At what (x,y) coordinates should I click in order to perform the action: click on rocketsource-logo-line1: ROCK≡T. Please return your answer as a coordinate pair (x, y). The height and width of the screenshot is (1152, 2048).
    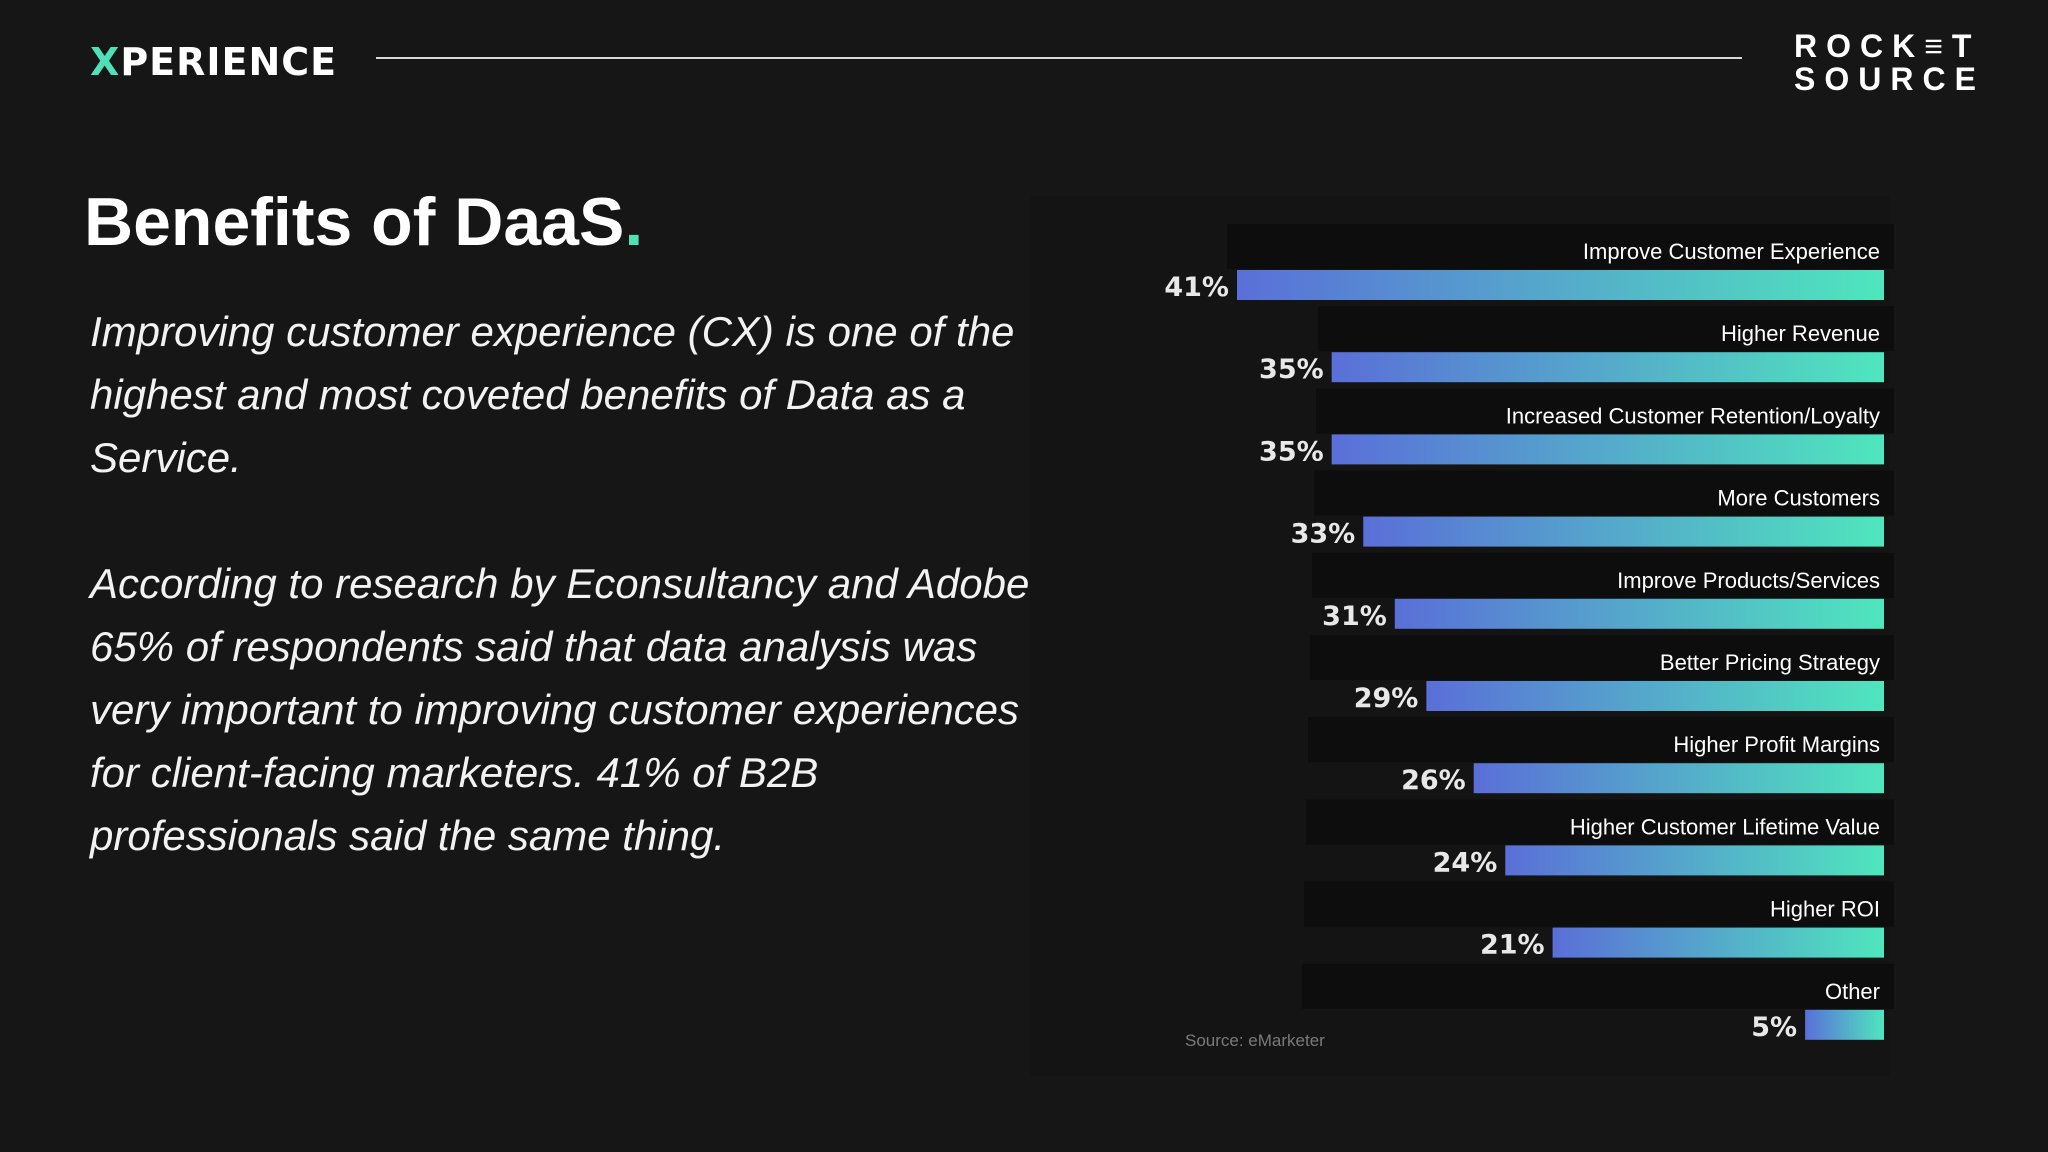
    Looking at the image, I should click on (1887, 46).